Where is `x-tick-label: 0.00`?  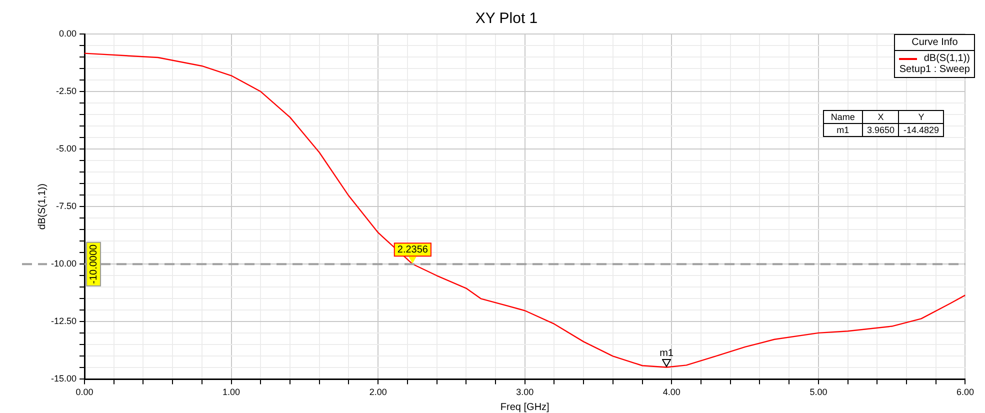
x-tick-label: 0.00 is located at coordinates (85, 392).